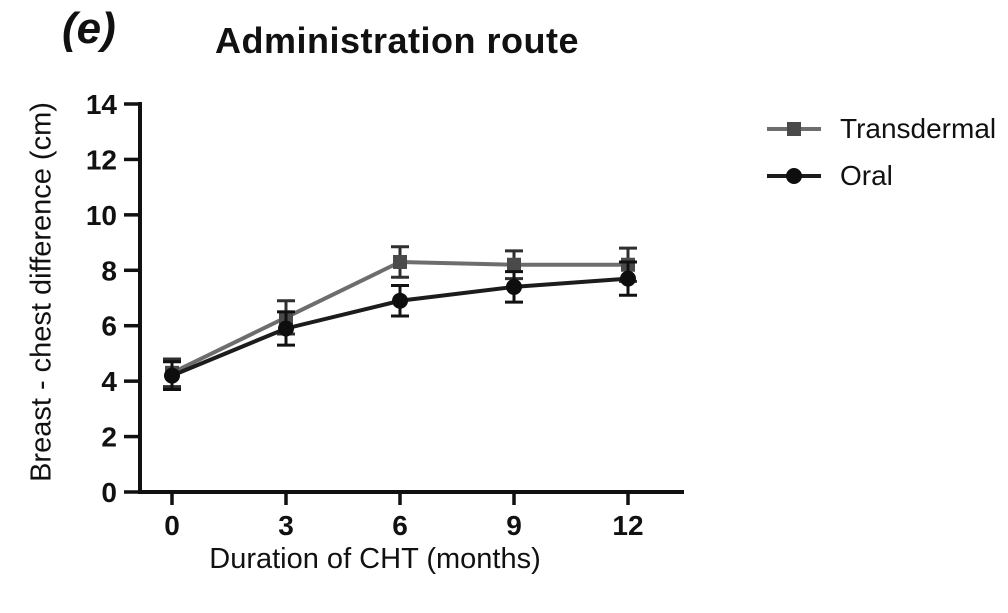  Describe the element at coordinates (627, 525) in the screenshot. I see `x-tick-label: 12` at that location.